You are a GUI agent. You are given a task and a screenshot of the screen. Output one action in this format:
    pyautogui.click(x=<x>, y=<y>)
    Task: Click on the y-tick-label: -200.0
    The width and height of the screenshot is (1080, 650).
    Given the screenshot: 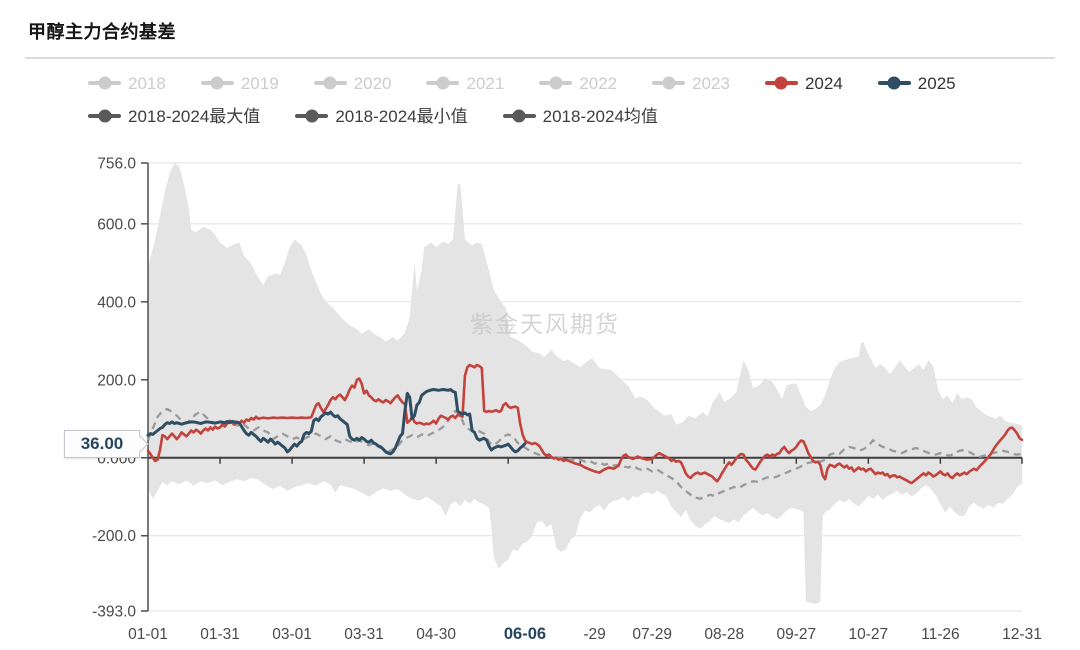 What is the action you would take?
    pyautogui.click(x=114, y=536)
    